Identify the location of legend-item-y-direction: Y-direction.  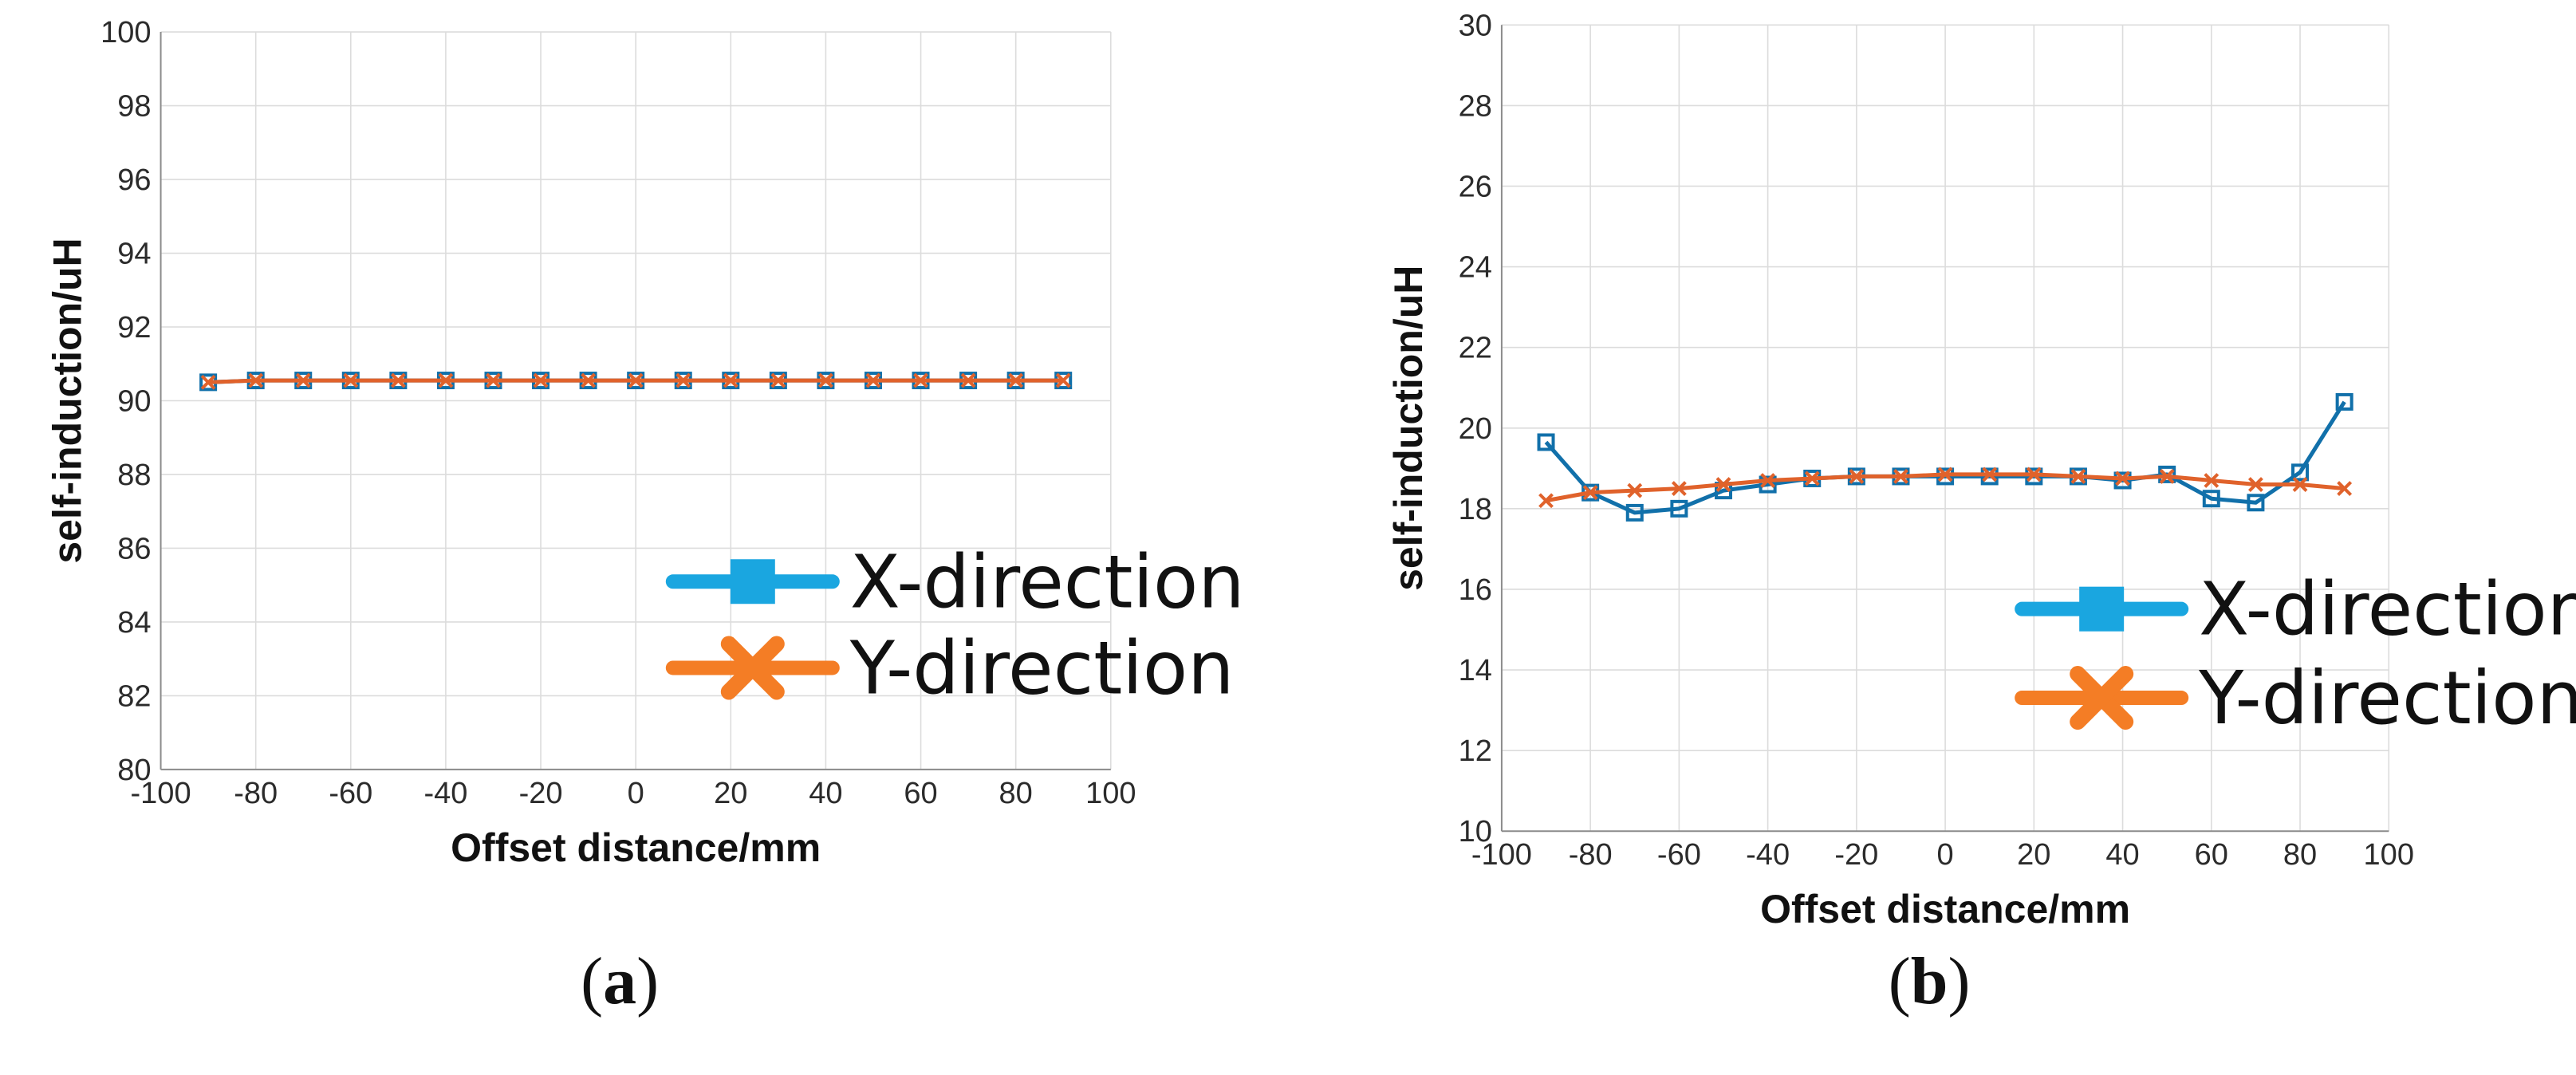
(2295, 698).